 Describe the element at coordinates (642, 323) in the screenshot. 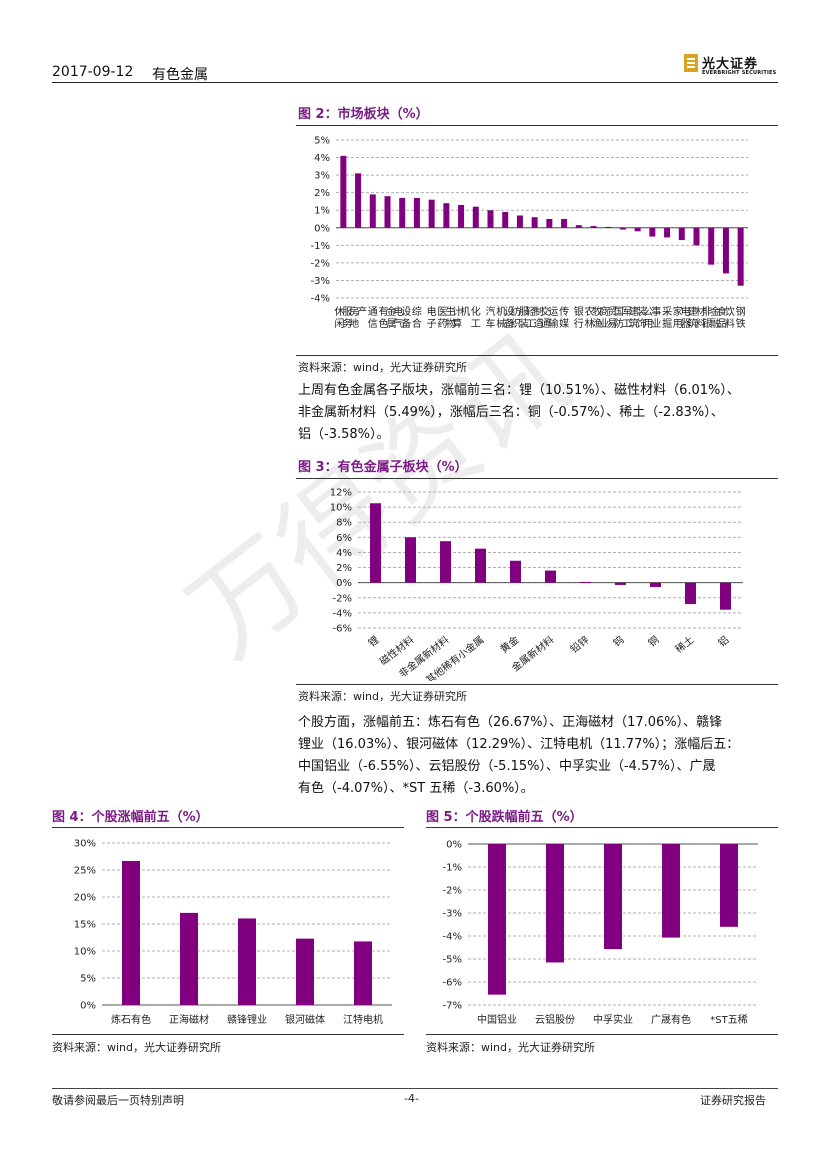

I see `chart-fig2-x-tick-char: 饰` at that location.